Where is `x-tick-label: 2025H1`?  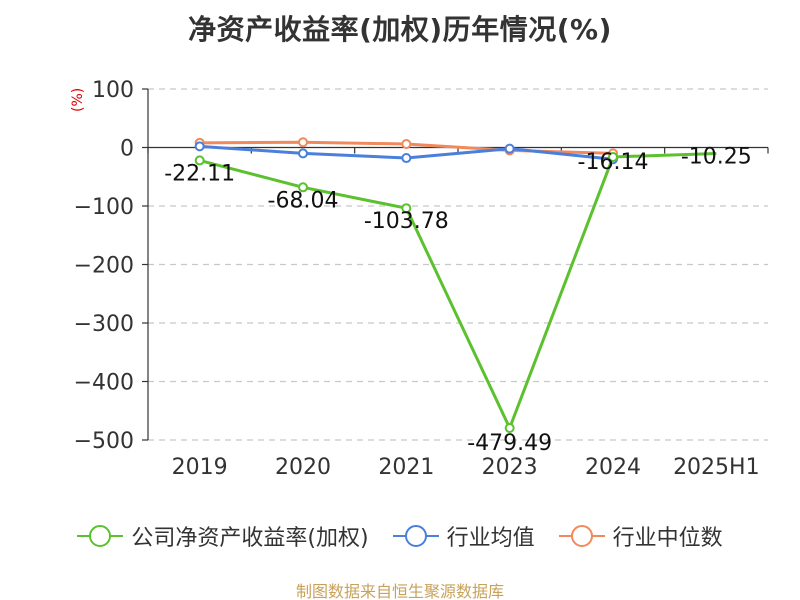 x-tick-label: 2025H1 is located at coordinates (716, 467).